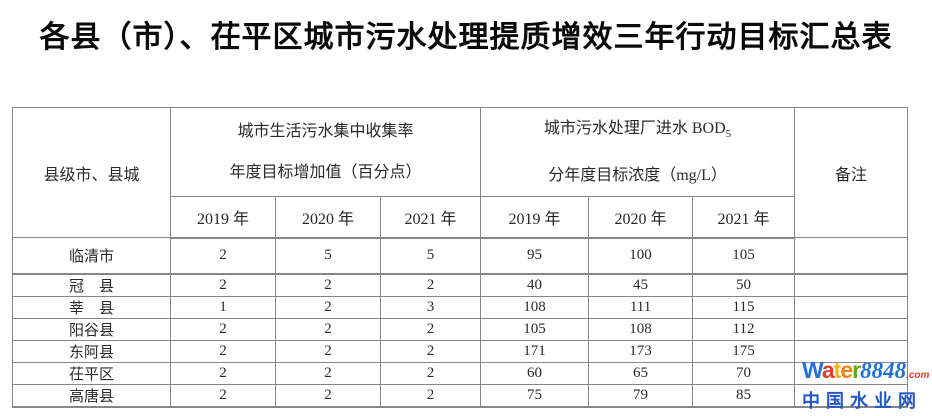 The height and width of the screenshot is (416, 932). What do you see at coordinates (430, 217) in the screenshot?
I see `year-header-collection-2021: 2021 年` at bounding box center [430, 217].